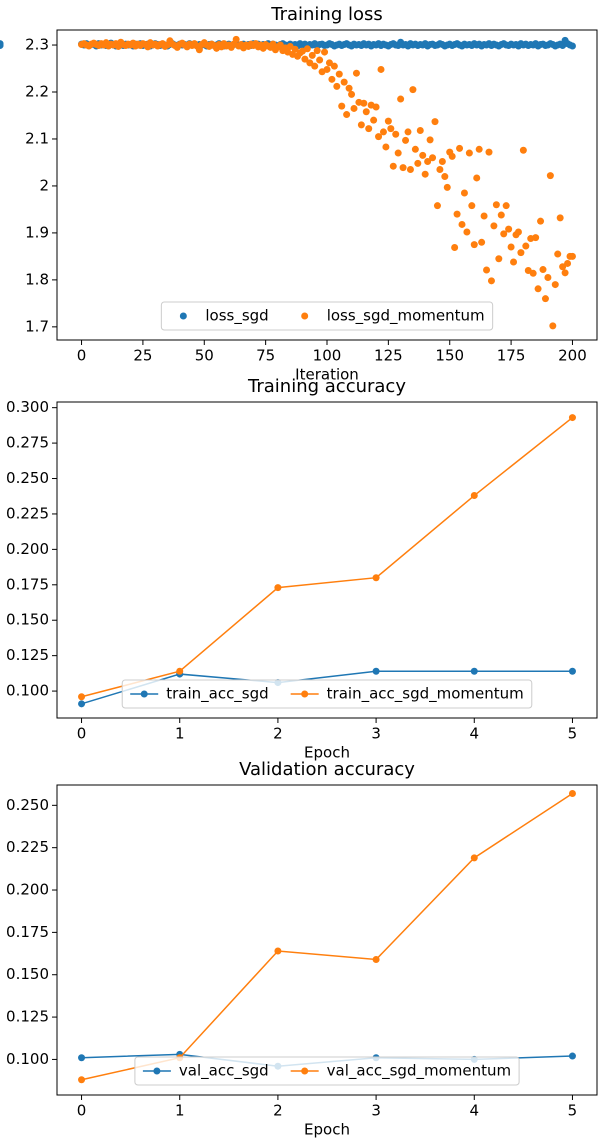 The image size is (601, 1139). I want to click on x-tick-label: 3, so click(376, 1111).